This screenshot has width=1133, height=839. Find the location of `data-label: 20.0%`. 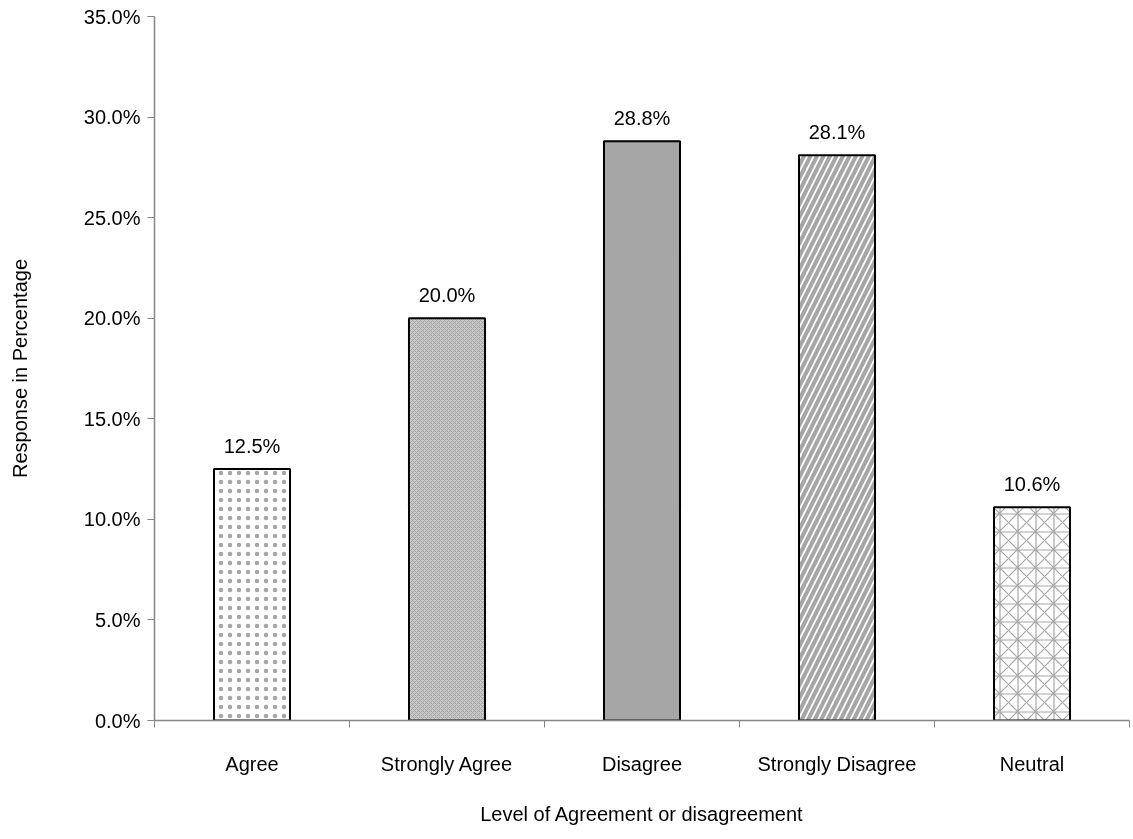

data-label: 20.0% is located at coordinates (447, 295).